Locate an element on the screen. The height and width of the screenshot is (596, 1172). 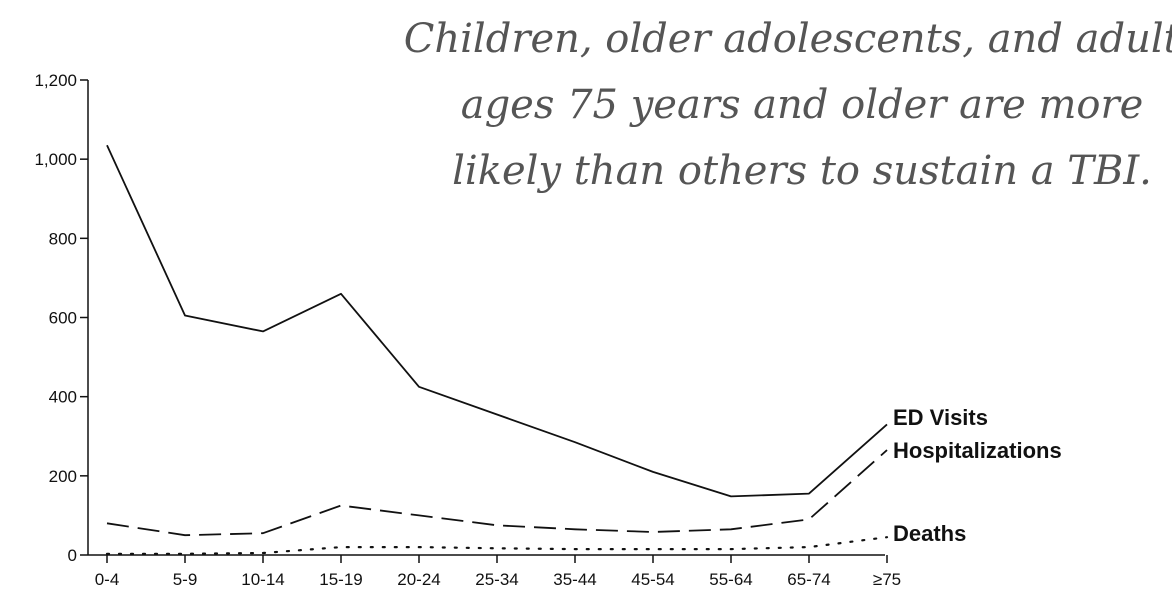
y-tick-label: 1,200 is located at coordinates (55, 80).